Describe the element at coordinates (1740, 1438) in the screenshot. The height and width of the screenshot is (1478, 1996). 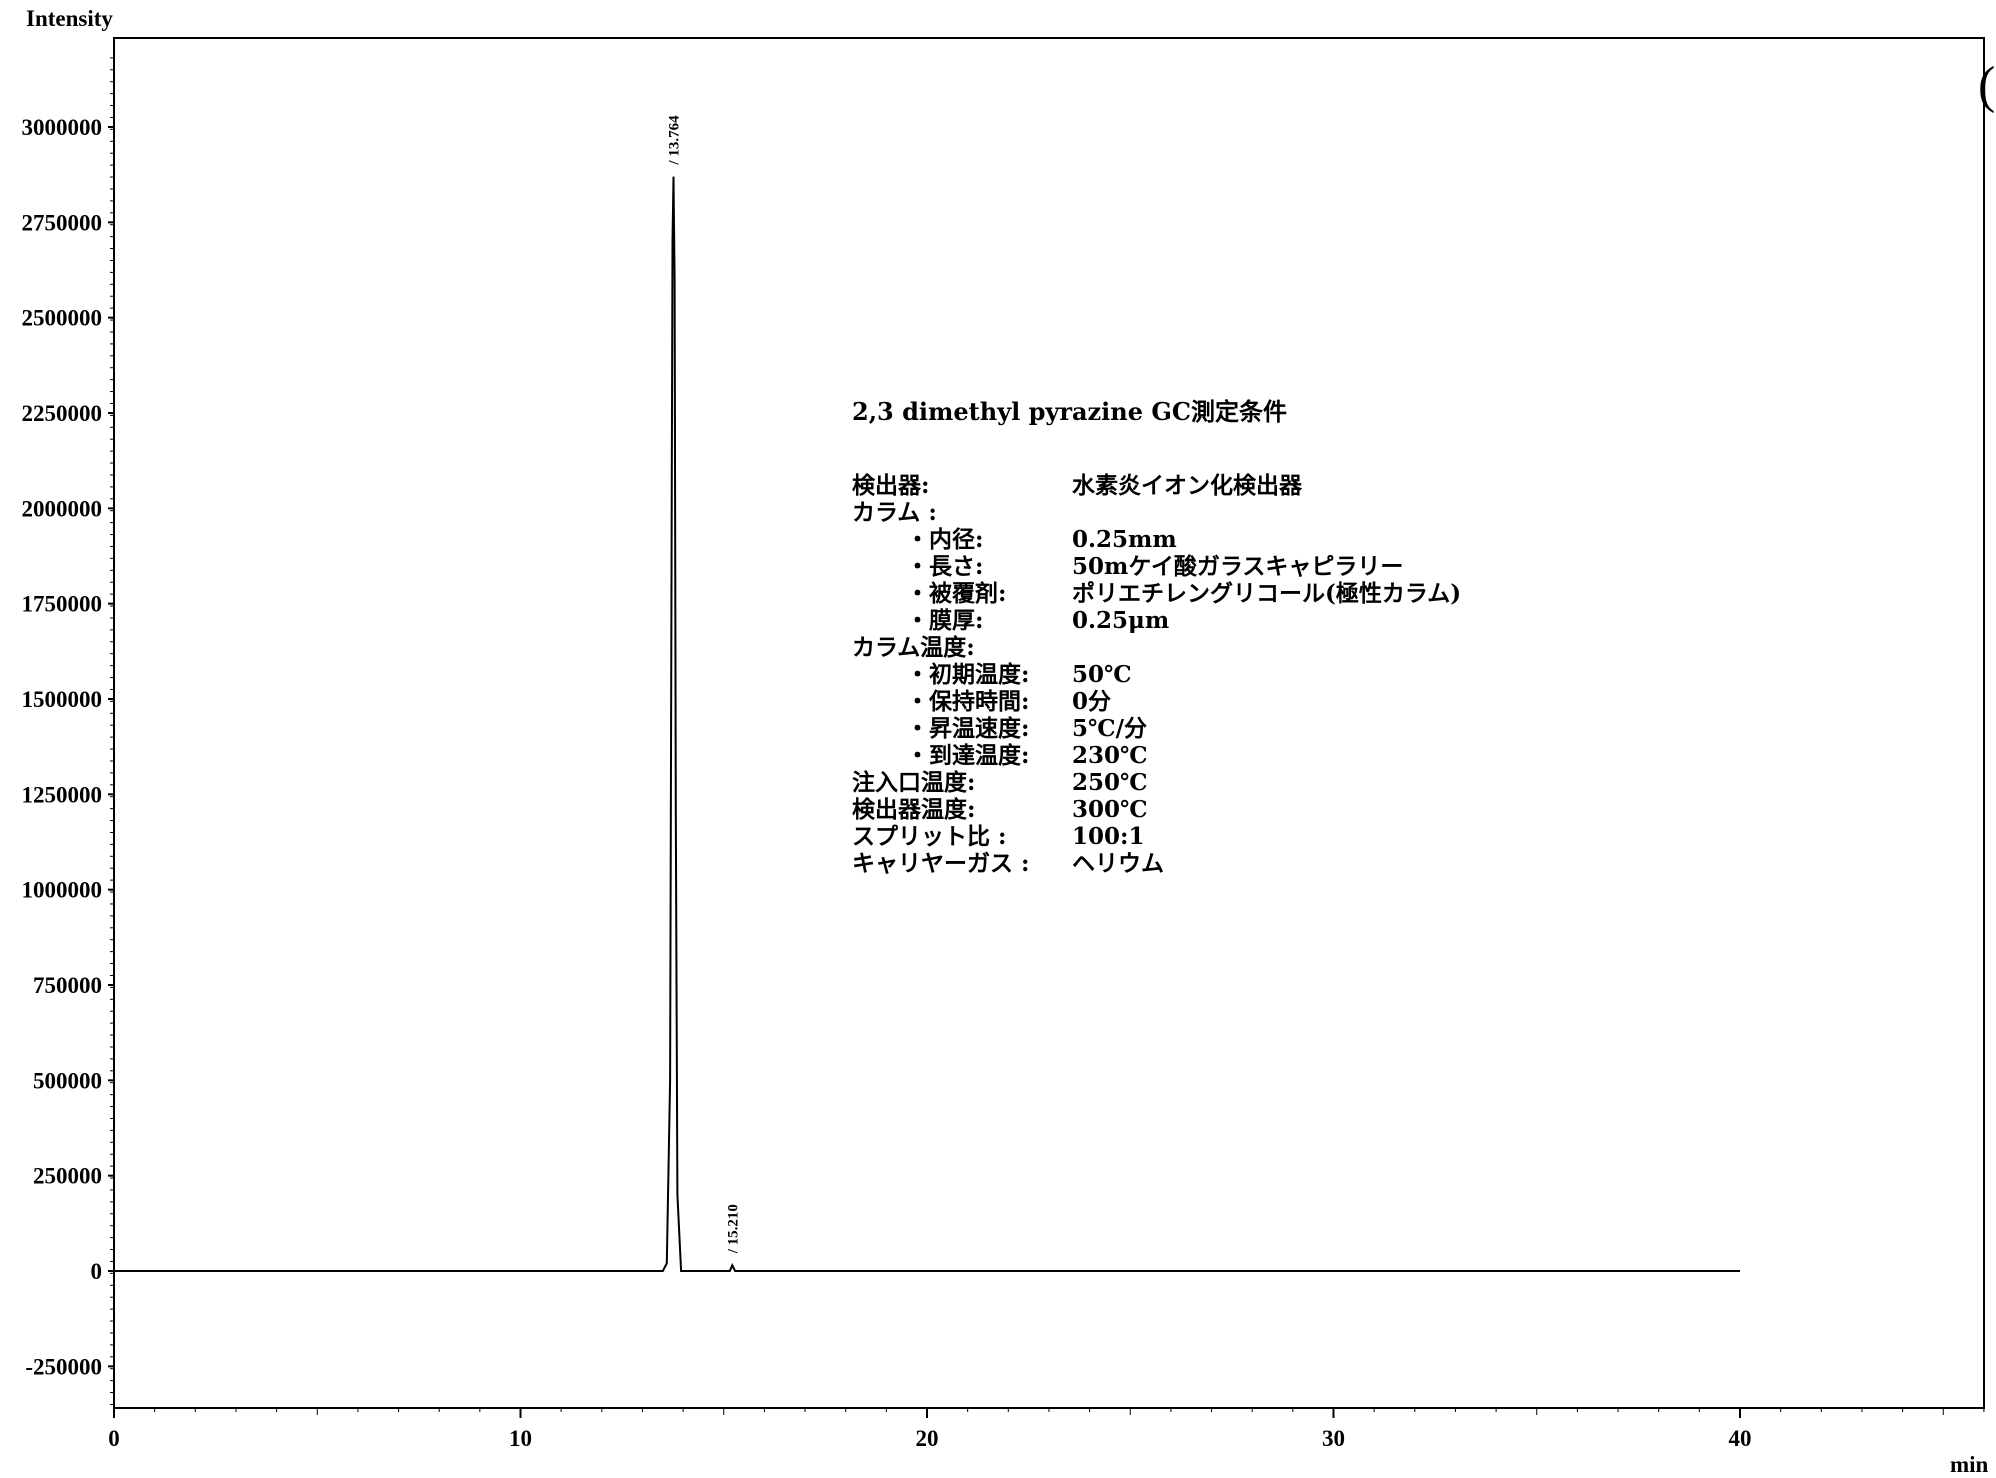
I see `x-tick-label-4: 40` at that location.